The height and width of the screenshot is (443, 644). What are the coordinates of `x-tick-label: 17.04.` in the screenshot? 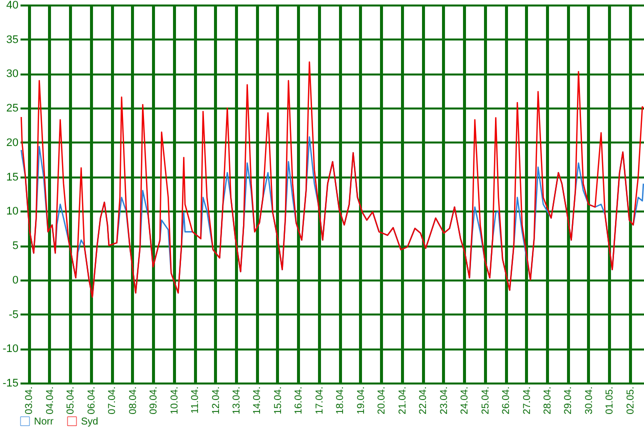 It's located at (320, 400).